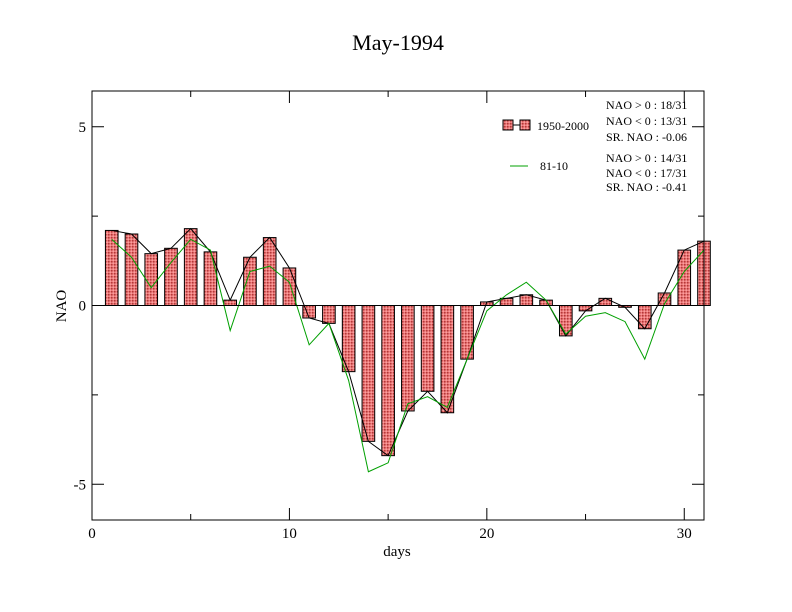  I want to click on legend-label-1950-2000: 1950-2000, so click(563, 126).